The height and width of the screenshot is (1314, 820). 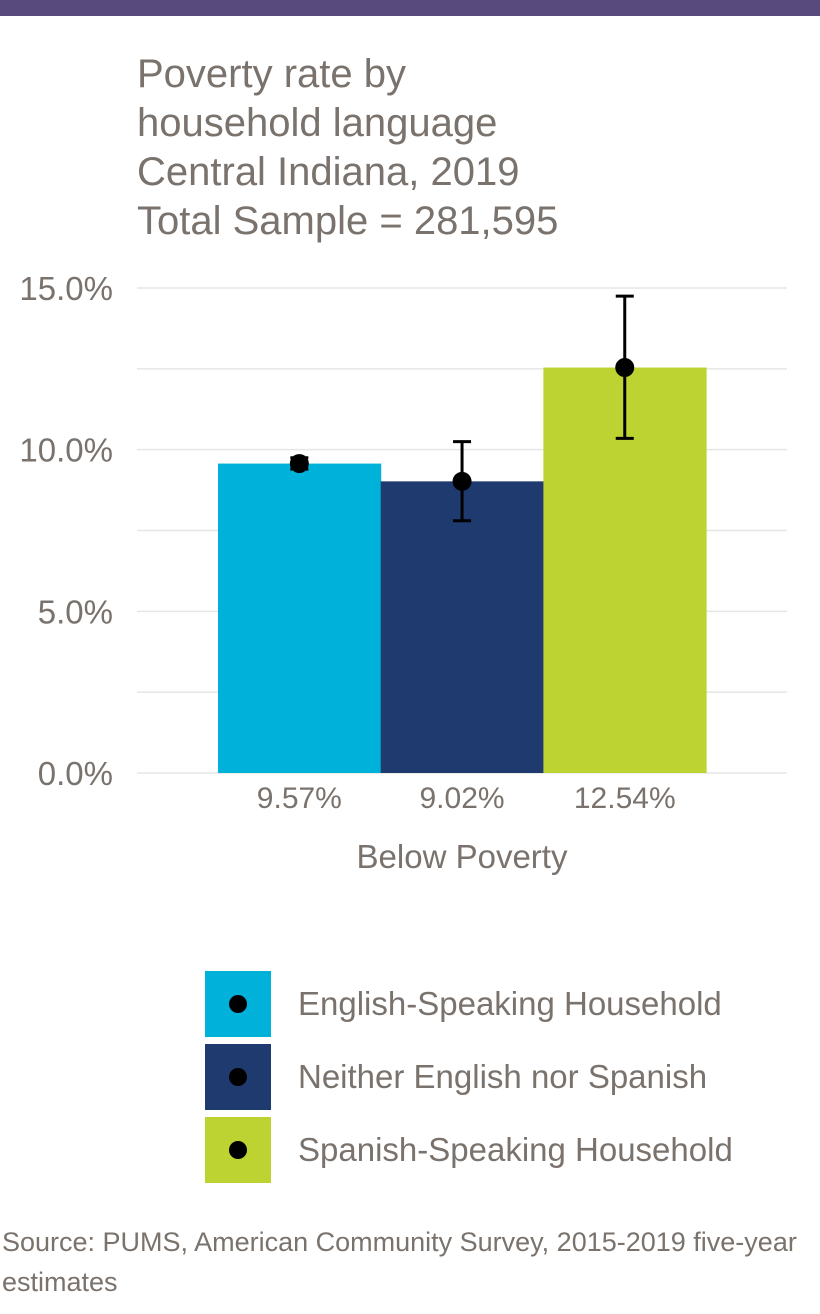 What do you see at coordinates (75, 611) in the screenshot?
I see `y-tick-label: 5.0%` at bounding box center [75, 611].